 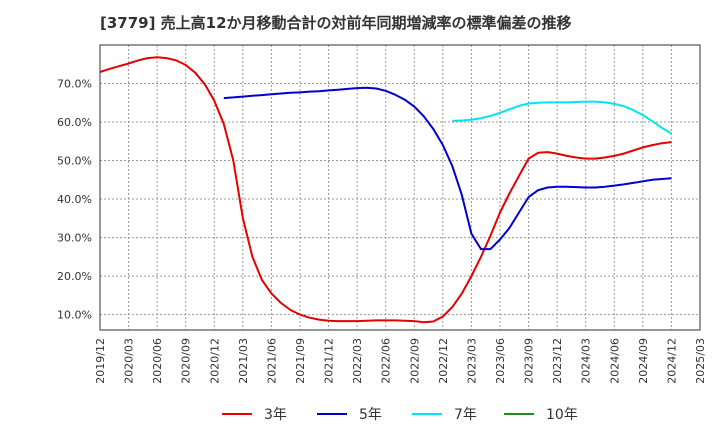 I want to click on y-tick-label: 70.0%, so click(x=74, y=84).